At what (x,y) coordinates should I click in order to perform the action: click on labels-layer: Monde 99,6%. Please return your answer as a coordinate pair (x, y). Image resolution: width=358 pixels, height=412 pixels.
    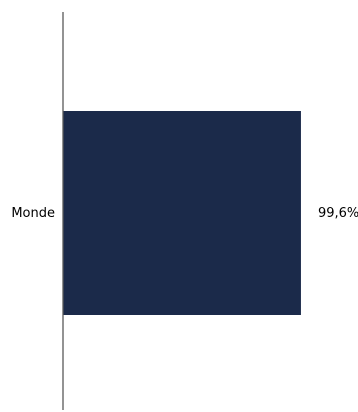
    Looking at the image, I should click on (184, 213).